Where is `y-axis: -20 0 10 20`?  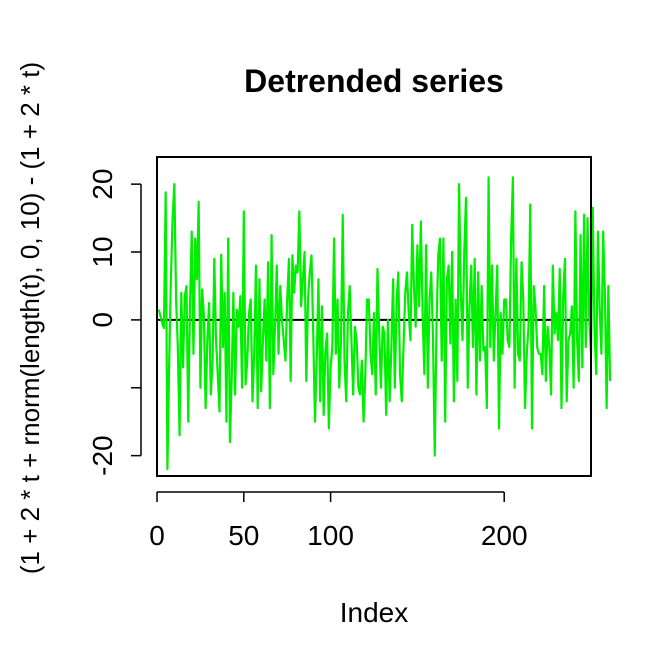
y-axis: -20 0 10 20 is located at coordinates (114, 322).